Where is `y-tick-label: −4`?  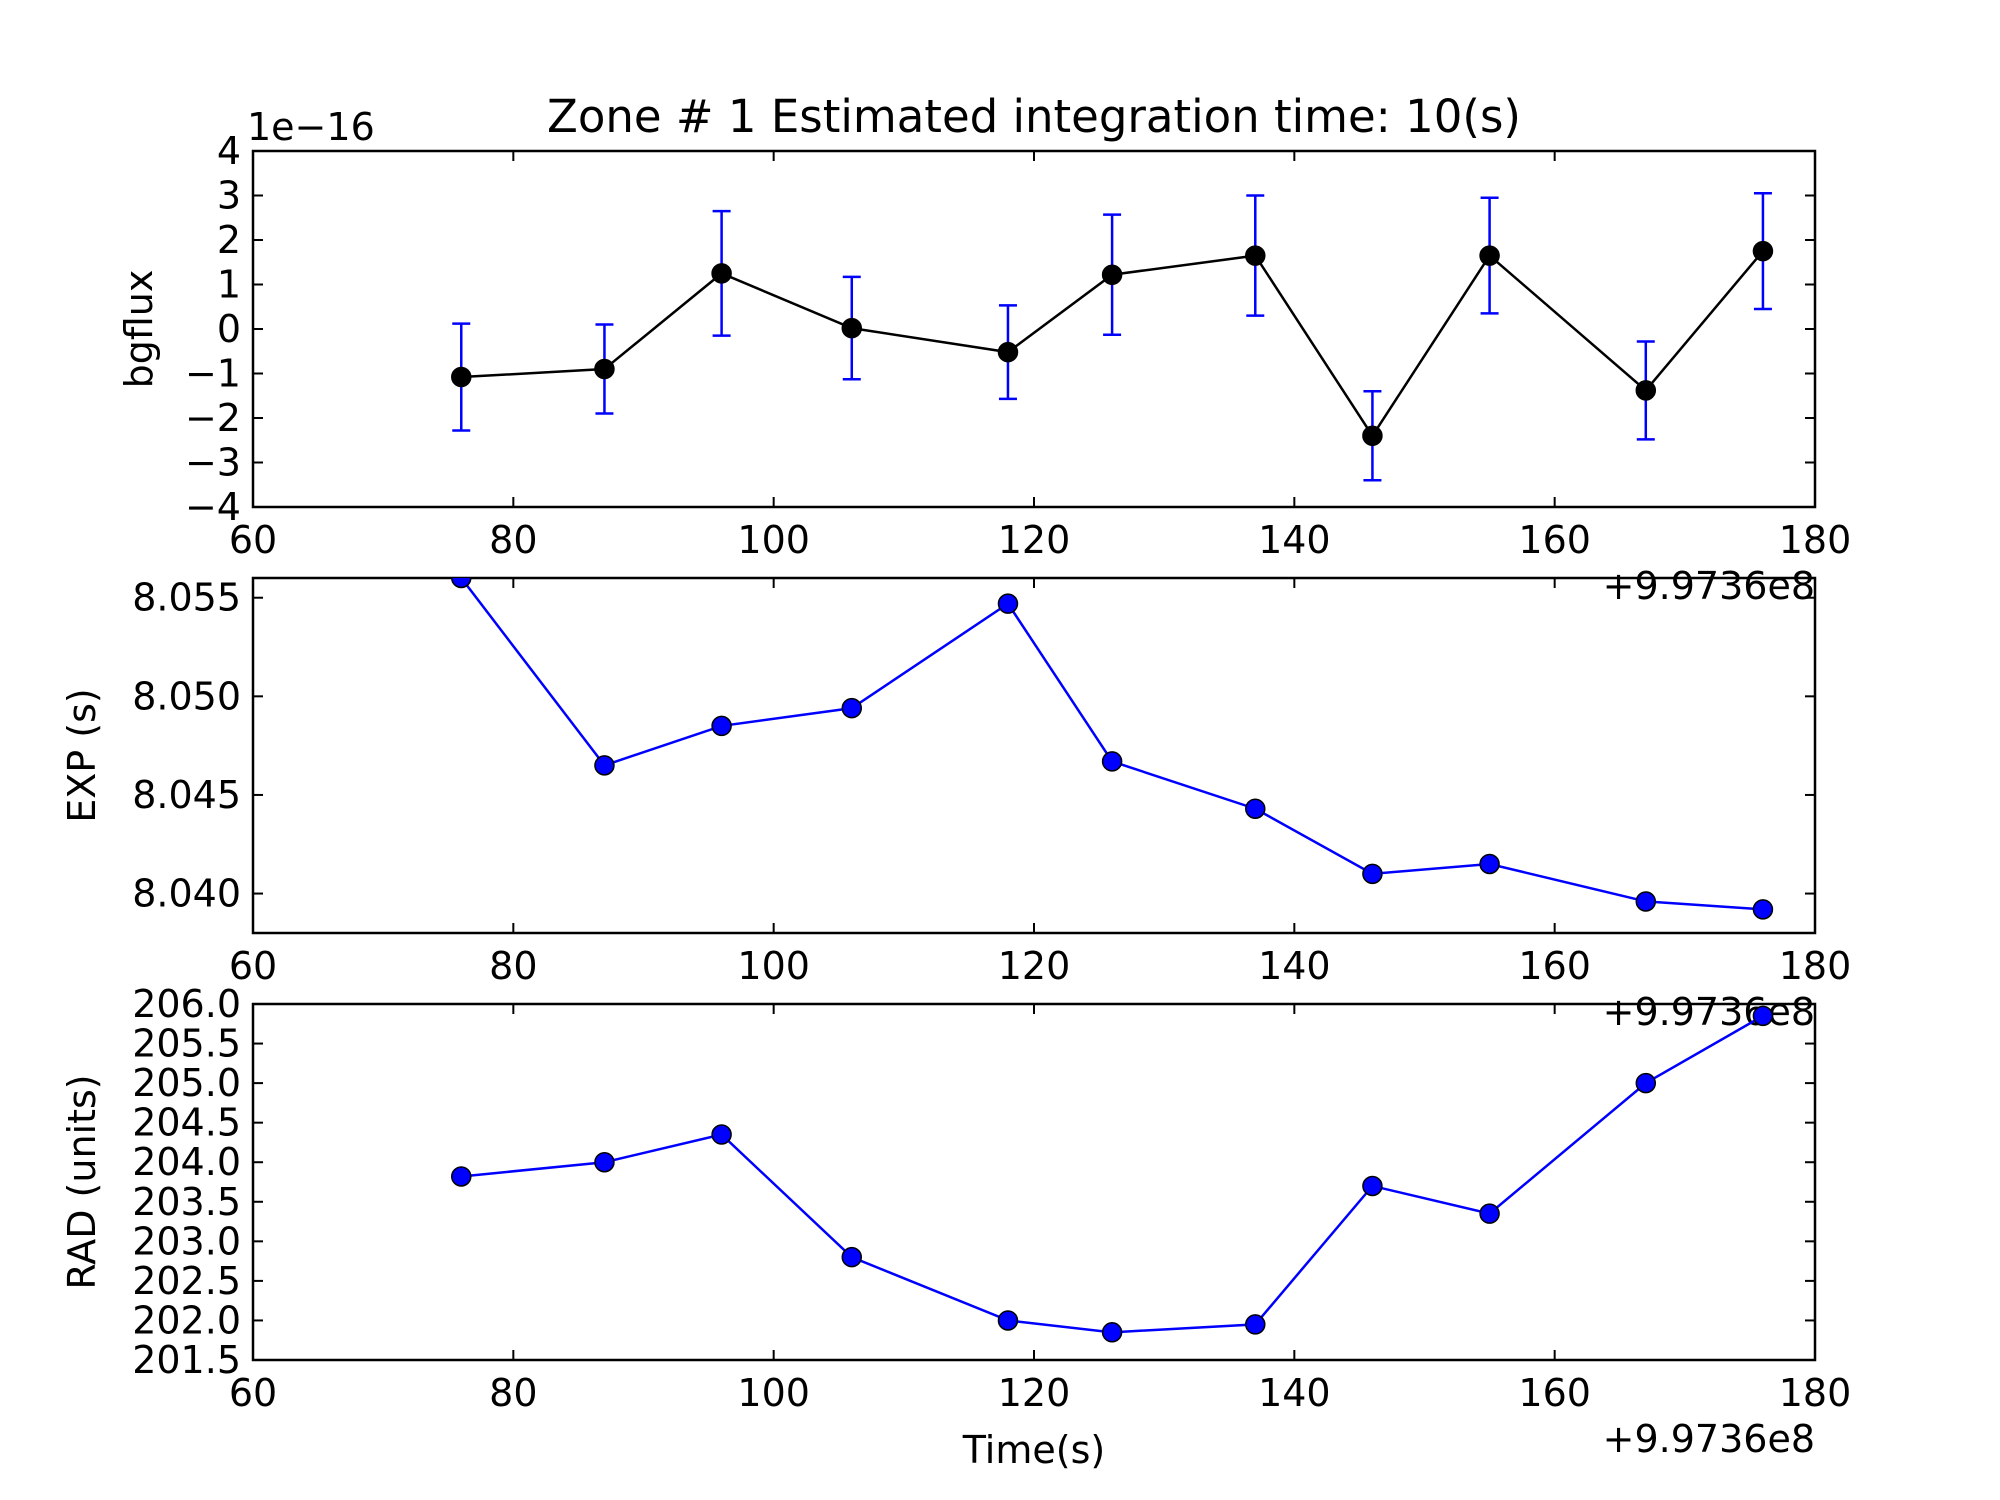
y-tick-label: −4 is located at coordinates (213, 507).